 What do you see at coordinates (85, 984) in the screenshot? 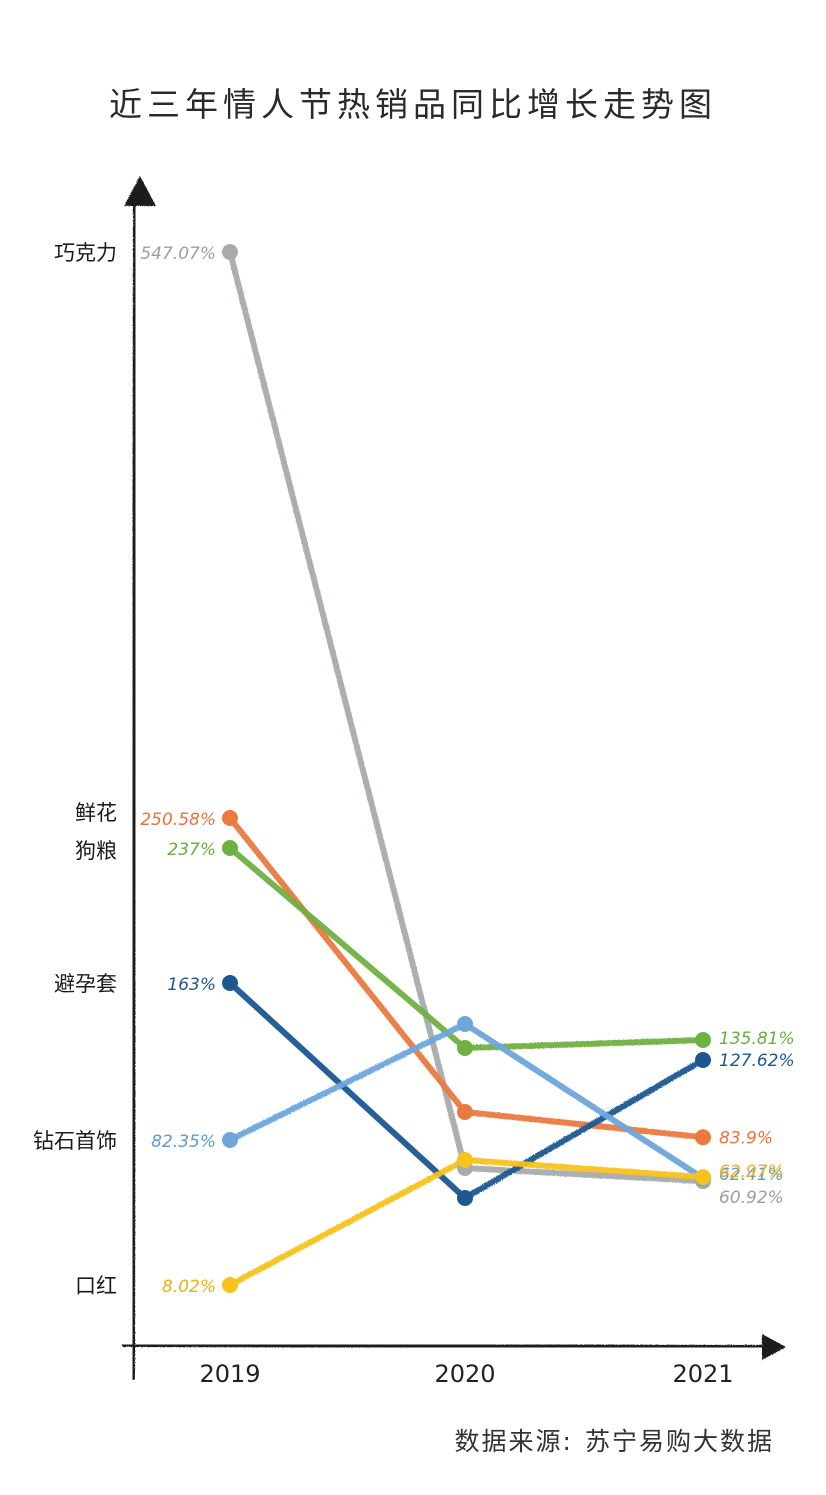
I see `y-category-label: 避孕套` at bounding box center [85, 984].